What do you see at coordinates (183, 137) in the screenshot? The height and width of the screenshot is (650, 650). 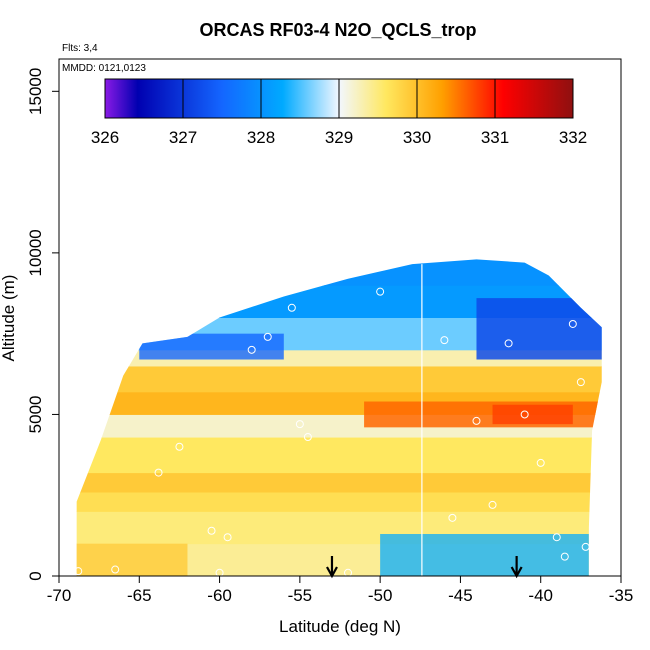 I see `colorbar-tick-label: 327` at bounding box center [183, 137].